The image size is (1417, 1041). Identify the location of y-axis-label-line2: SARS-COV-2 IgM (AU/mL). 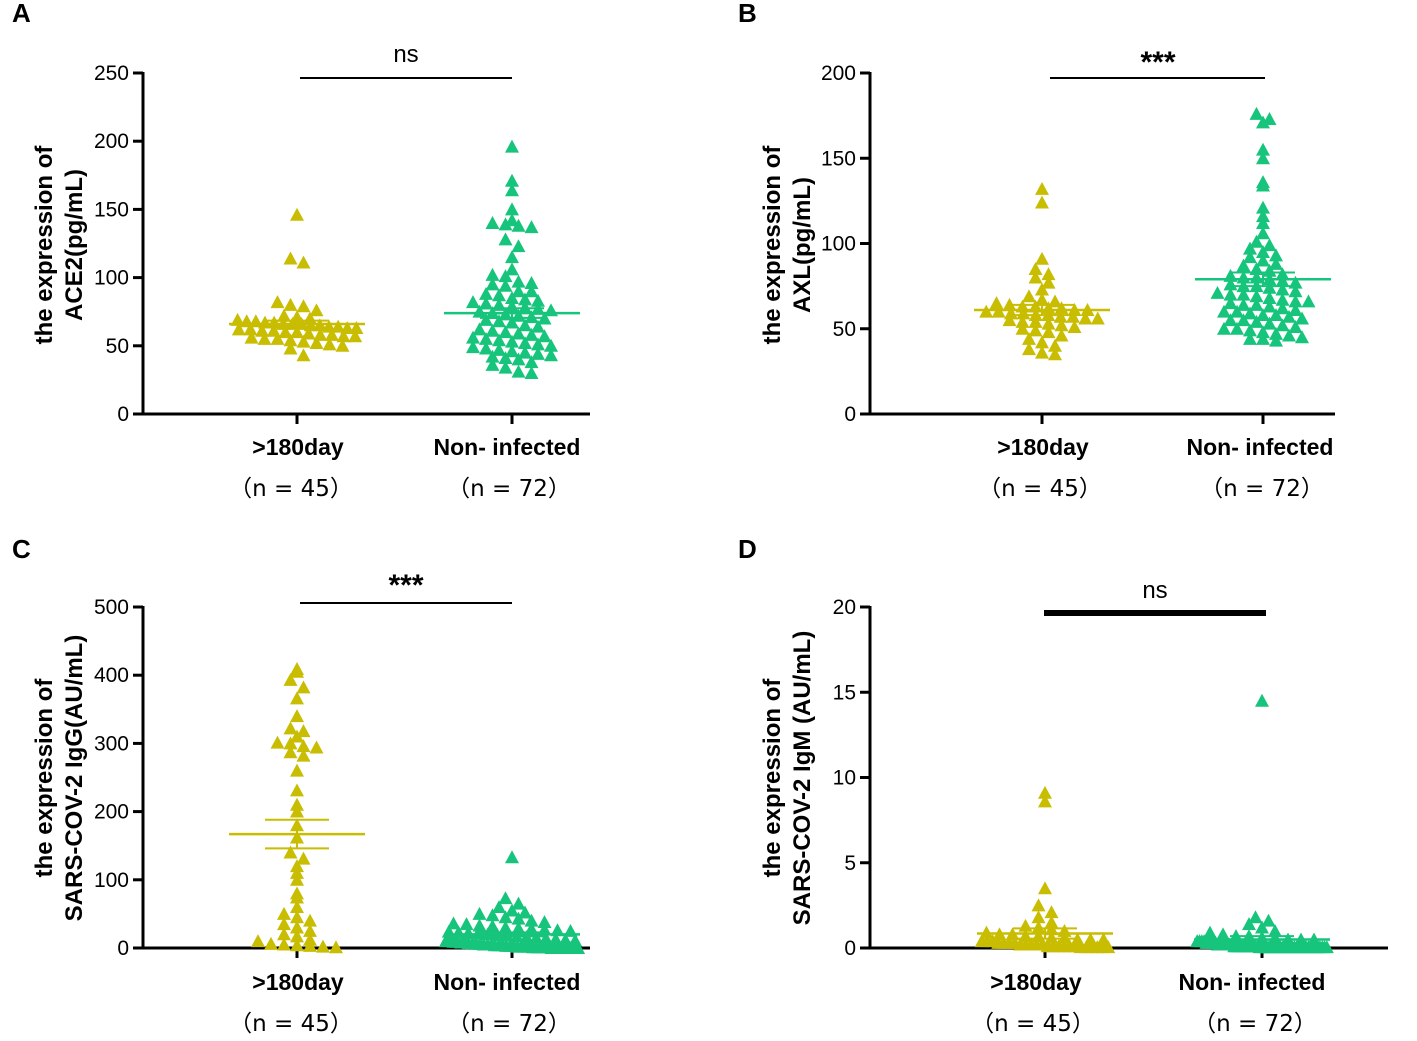
(802, 778).